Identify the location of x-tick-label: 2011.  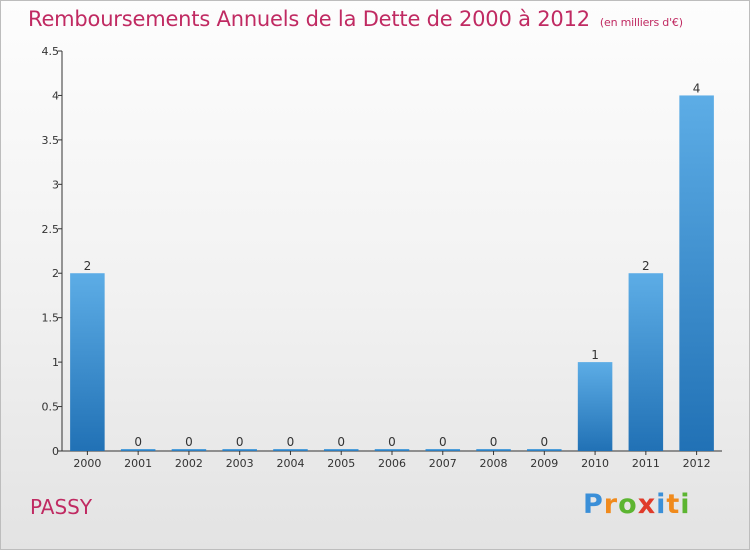
(646, 463).